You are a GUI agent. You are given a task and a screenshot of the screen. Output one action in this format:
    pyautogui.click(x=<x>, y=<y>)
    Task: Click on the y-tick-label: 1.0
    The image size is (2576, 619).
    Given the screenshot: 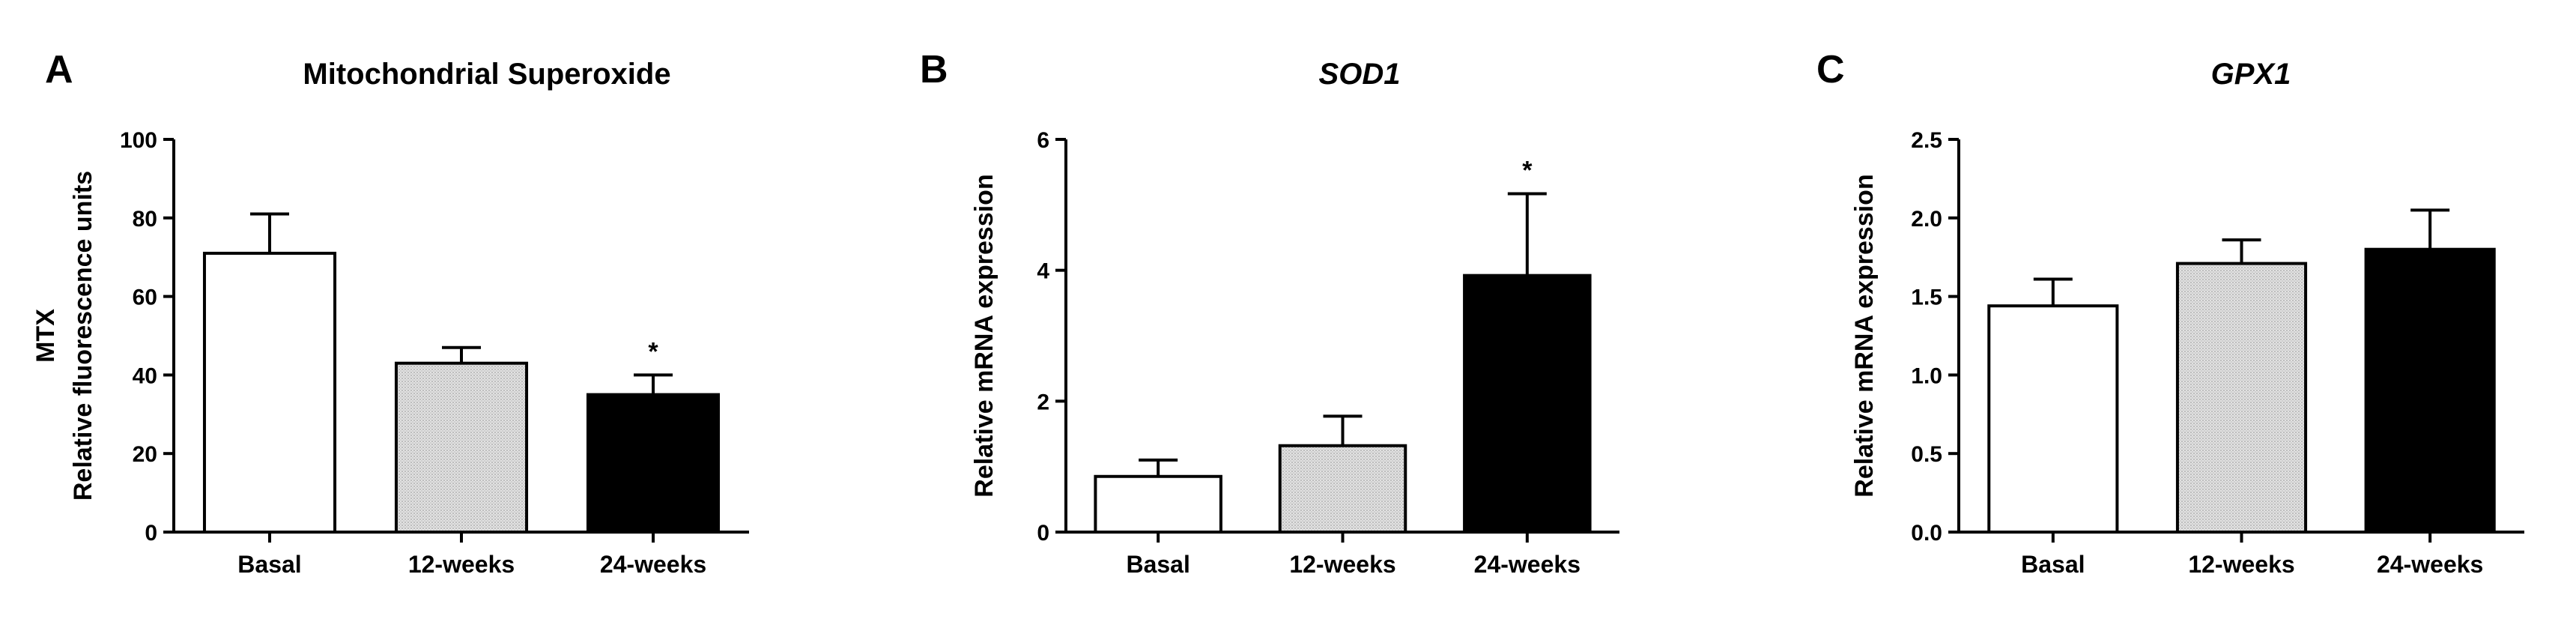 What is the action you would take?
    pyautogui.click(x=1927, y=375)
    